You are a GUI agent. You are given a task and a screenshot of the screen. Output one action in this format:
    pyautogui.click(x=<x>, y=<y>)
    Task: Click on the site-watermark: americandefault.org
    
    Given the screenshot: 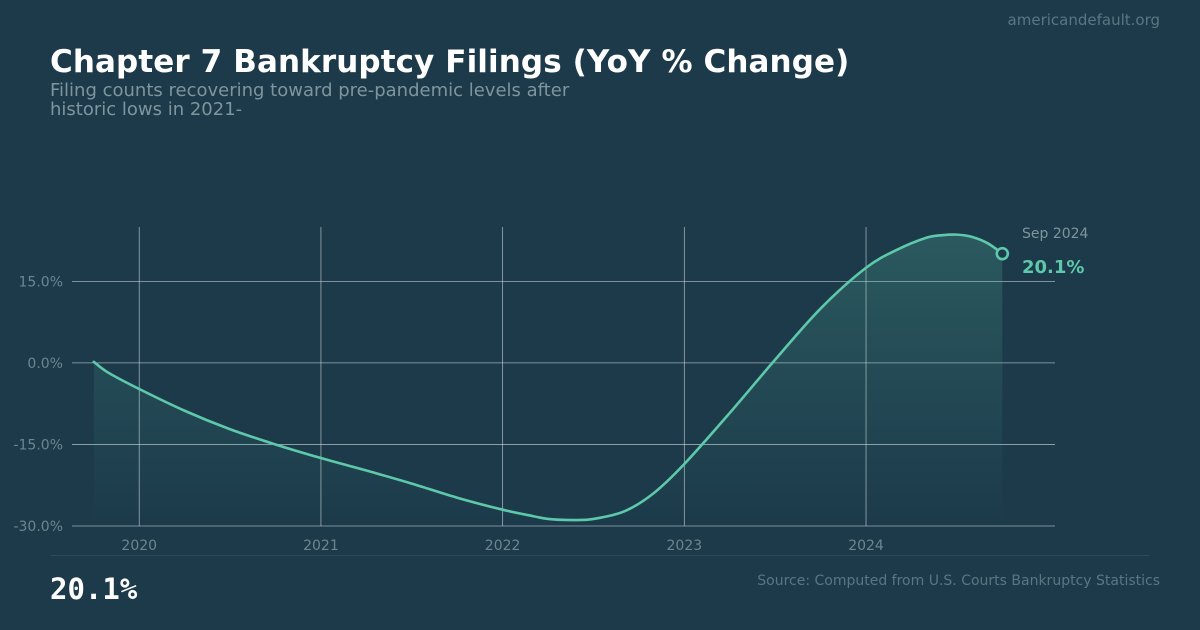 What is the action you would take?
    pyautogui.click(x=1083, y=20)
    